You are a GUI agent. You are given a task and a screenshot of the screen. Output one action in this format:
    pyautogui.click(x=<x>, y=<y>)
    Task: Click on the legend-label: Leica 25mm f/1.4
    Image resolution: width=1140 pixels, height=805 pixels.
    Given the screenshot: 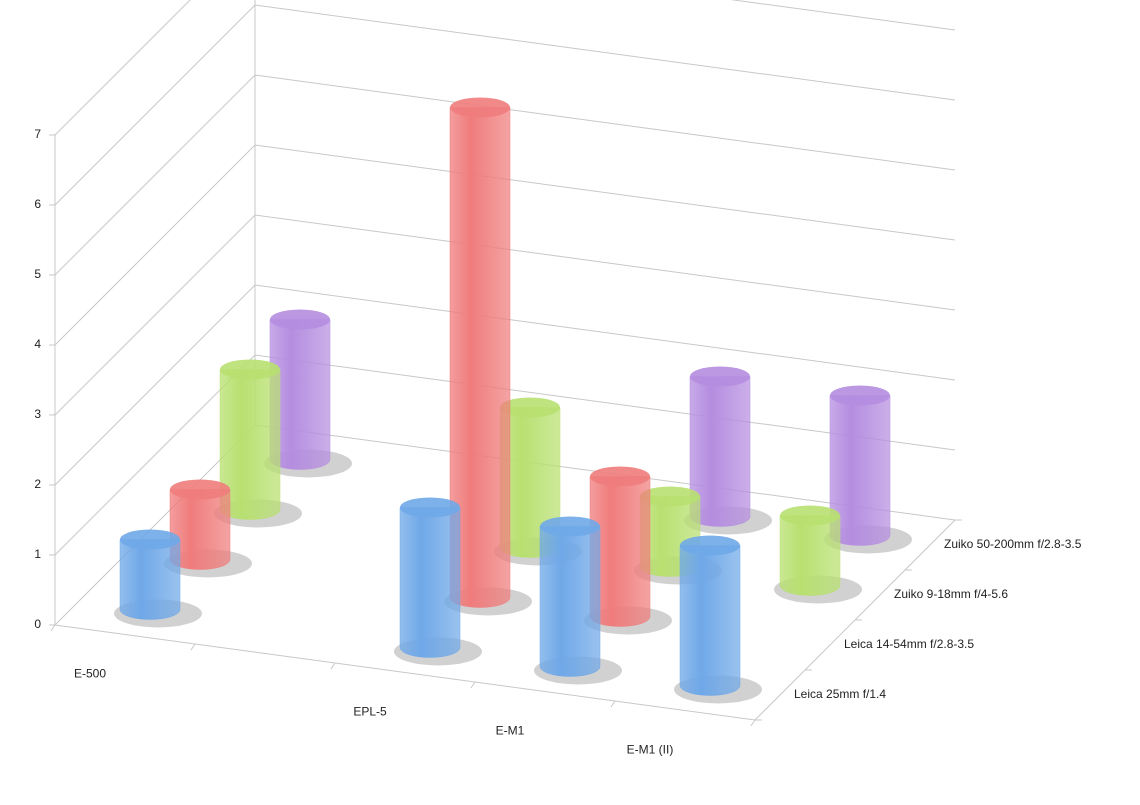 What is the action you would take?
    pyautogui.click(x=840, y=694)
    